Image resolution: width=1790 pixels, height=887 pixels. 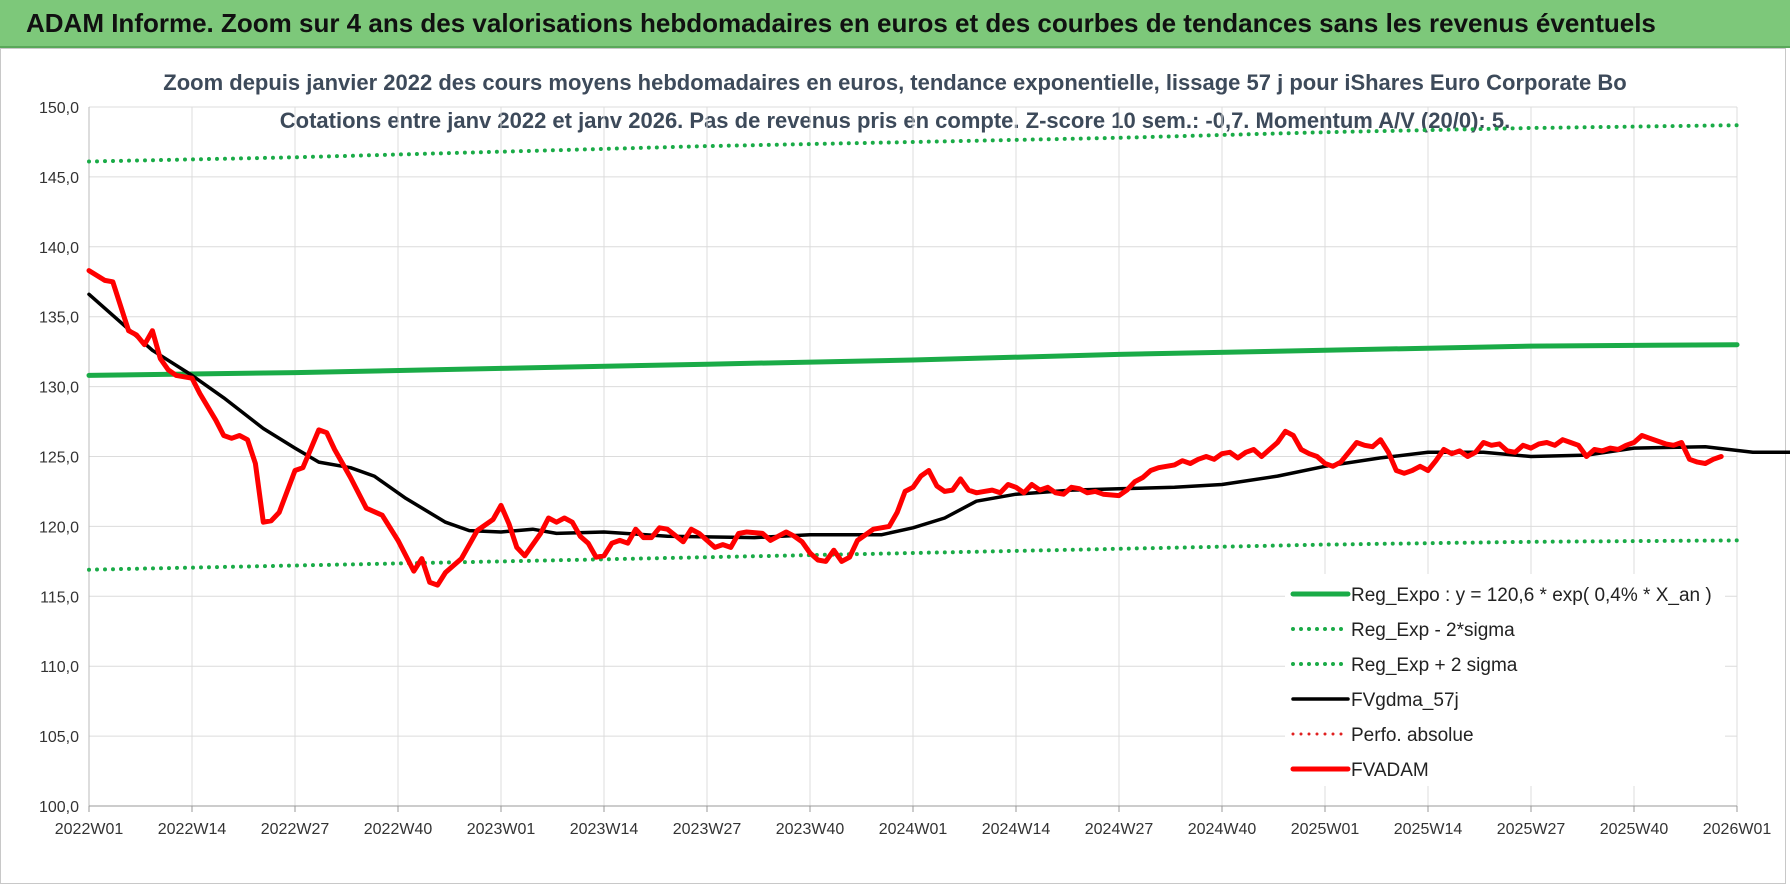 I want to click on legend-label: Reg_Exp - 2*sigma, so click(x=1433, y=630).